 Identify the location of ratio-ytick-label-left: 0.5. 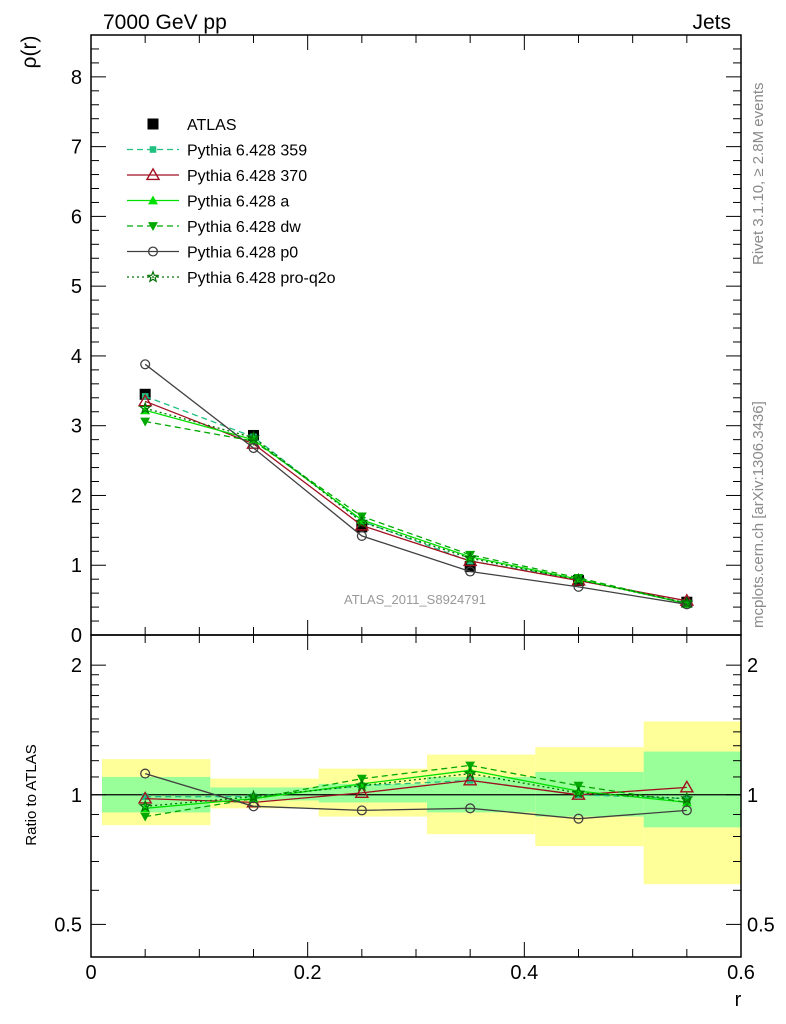
(68, 925).